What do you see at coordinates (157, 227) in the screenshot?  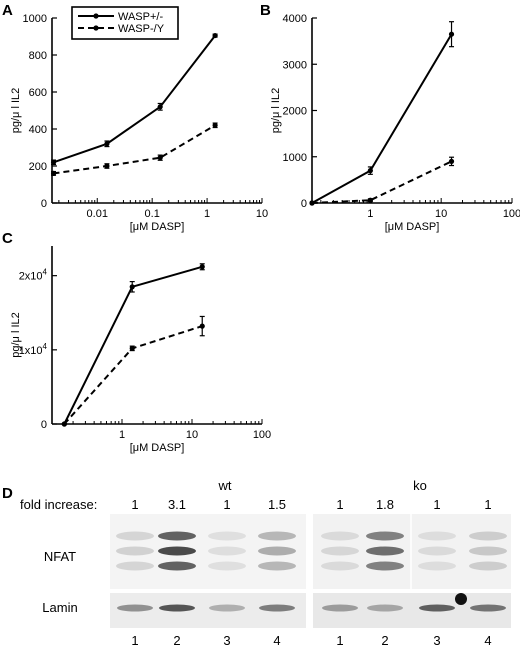 I see `x-axis-label-a: [μM DASP]` at bounding box center [157, 227].